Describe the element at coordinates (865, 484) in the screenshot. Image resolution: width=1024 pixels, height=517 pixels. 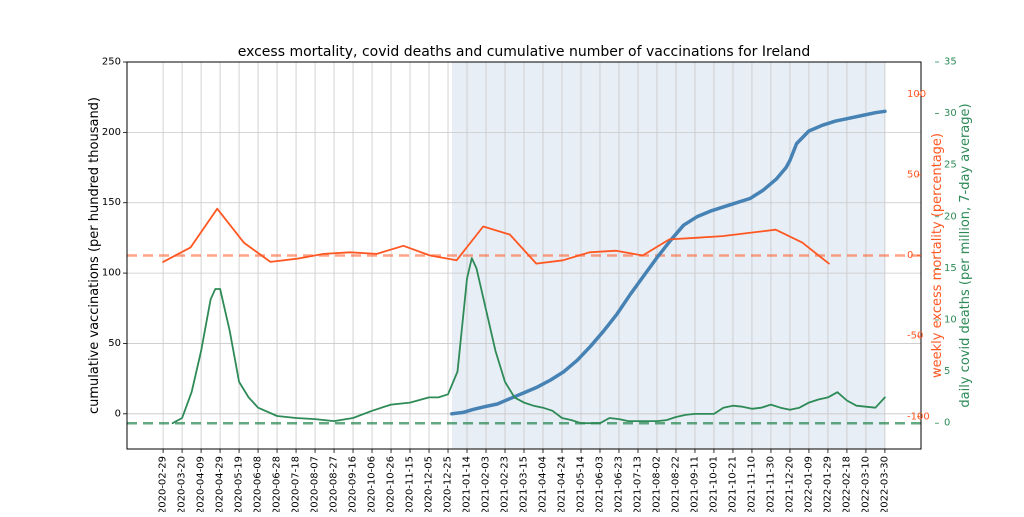
I see `x-tick-label: 2022-03-10` at that location.